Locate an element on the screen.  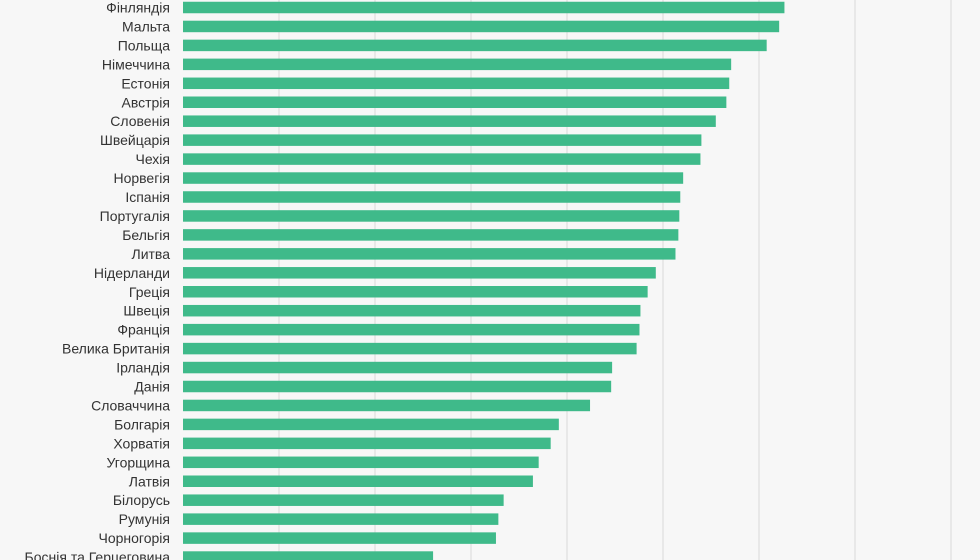
category-label: Австрія is located at coordinates (145, 102).